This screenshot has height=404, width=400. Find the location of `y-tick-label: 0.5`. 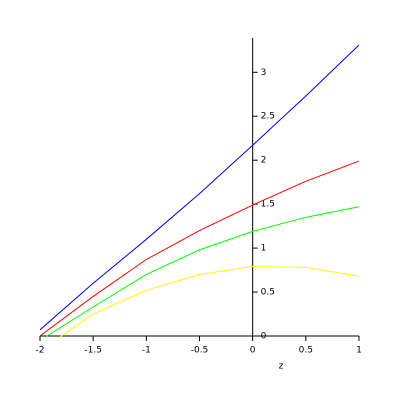

y-tick-label: 0.5 is located at coordinates (268, 293).